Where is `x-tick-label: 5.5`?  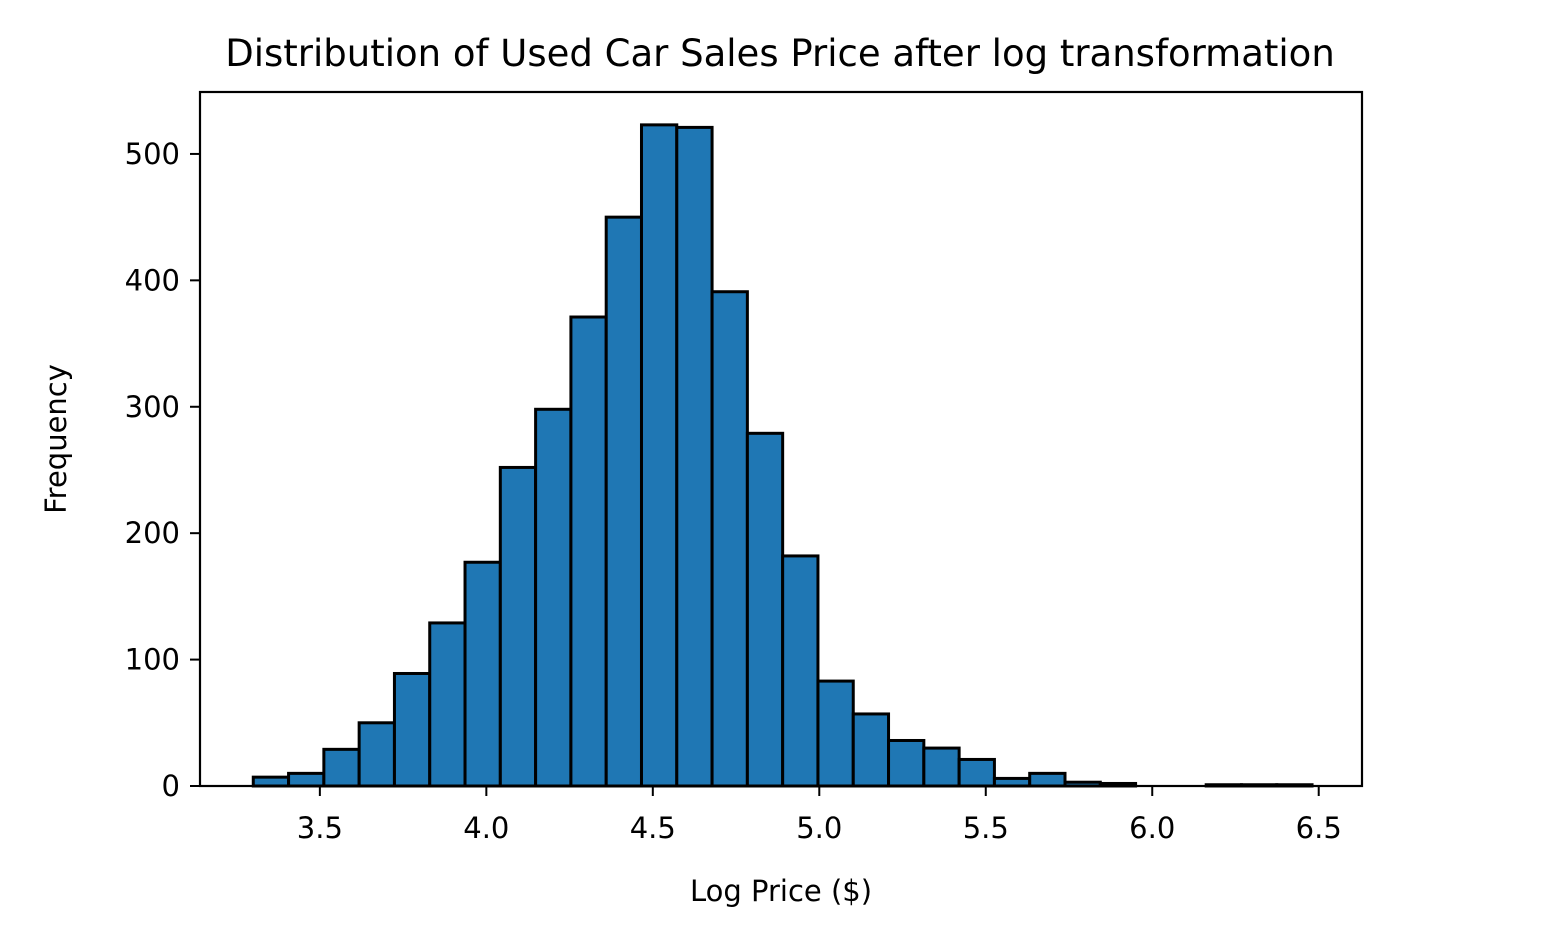 x-tick-label: 5.5 is located at coordinates (986, 828).